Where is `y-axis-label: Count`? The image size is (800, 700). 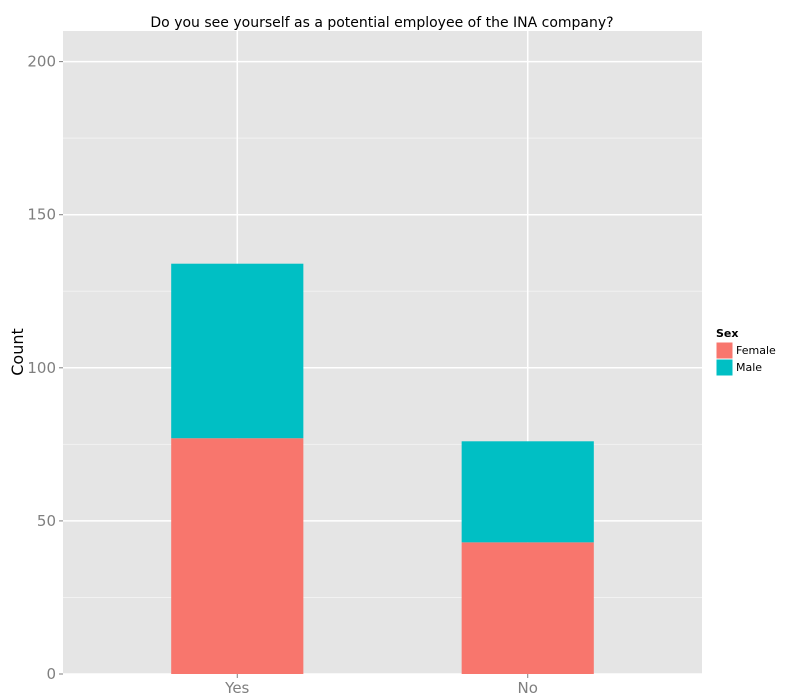
y-axis-label: Count is located at coordinates (17, 352).